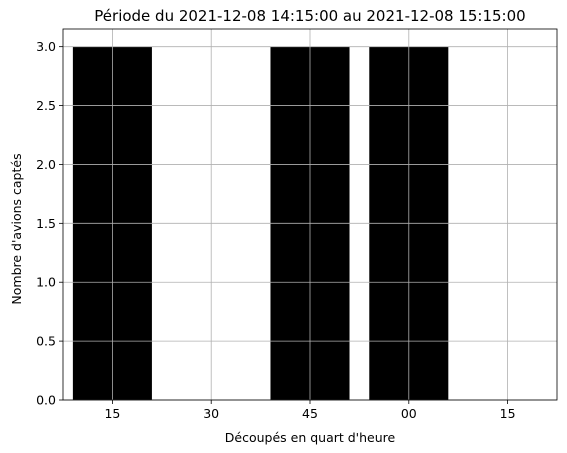 The height and width of the screenshot is (453, 567). What do you see at coordinates (310, 413) in the screenshot?
I see `x-tick-label: 45` at bounding box center [310, 413].